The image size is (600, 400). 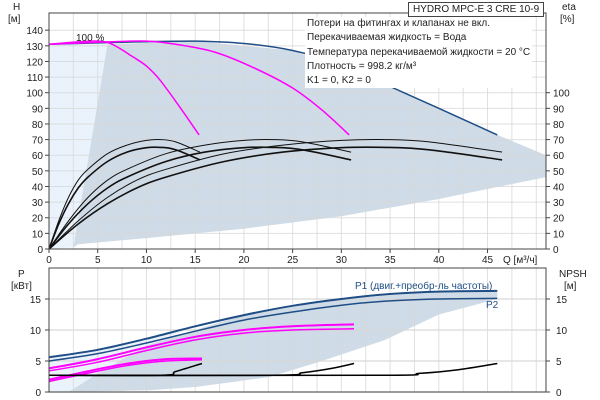 What do you see at coordinates (40, 250) in the screenshot?
I see `h-tick-label: 0` at bounding box center [40, 250].